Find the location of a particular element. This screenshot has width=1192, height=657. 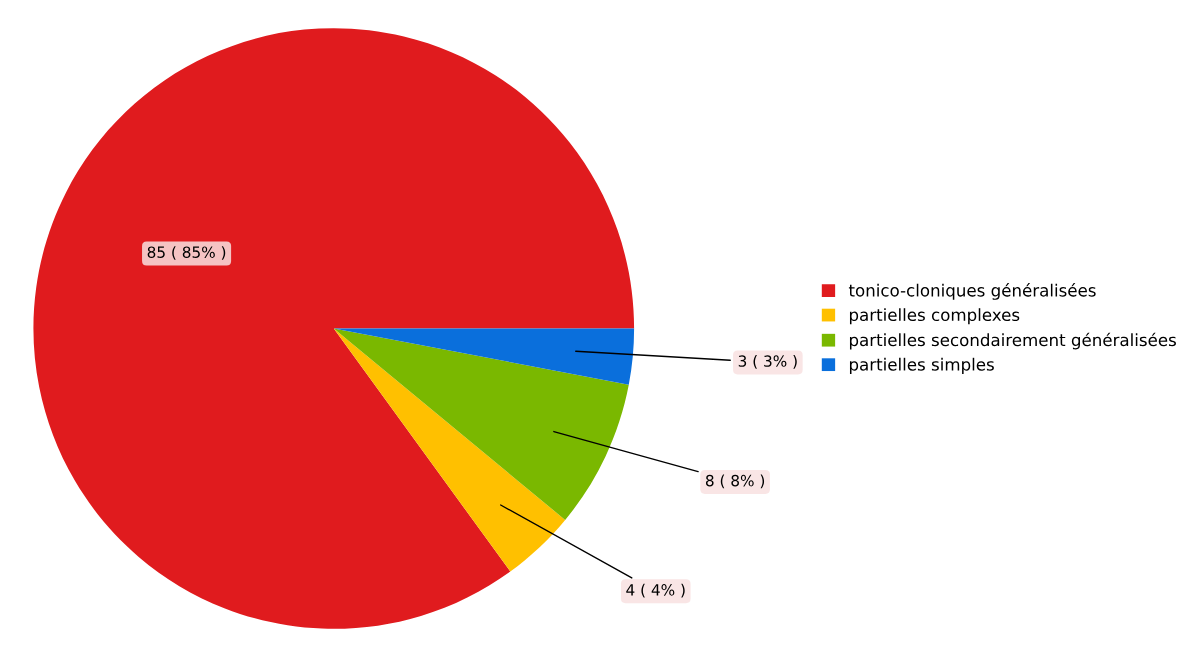

data-label: 4 ( 4% ) is located at coordinates (655, 590).